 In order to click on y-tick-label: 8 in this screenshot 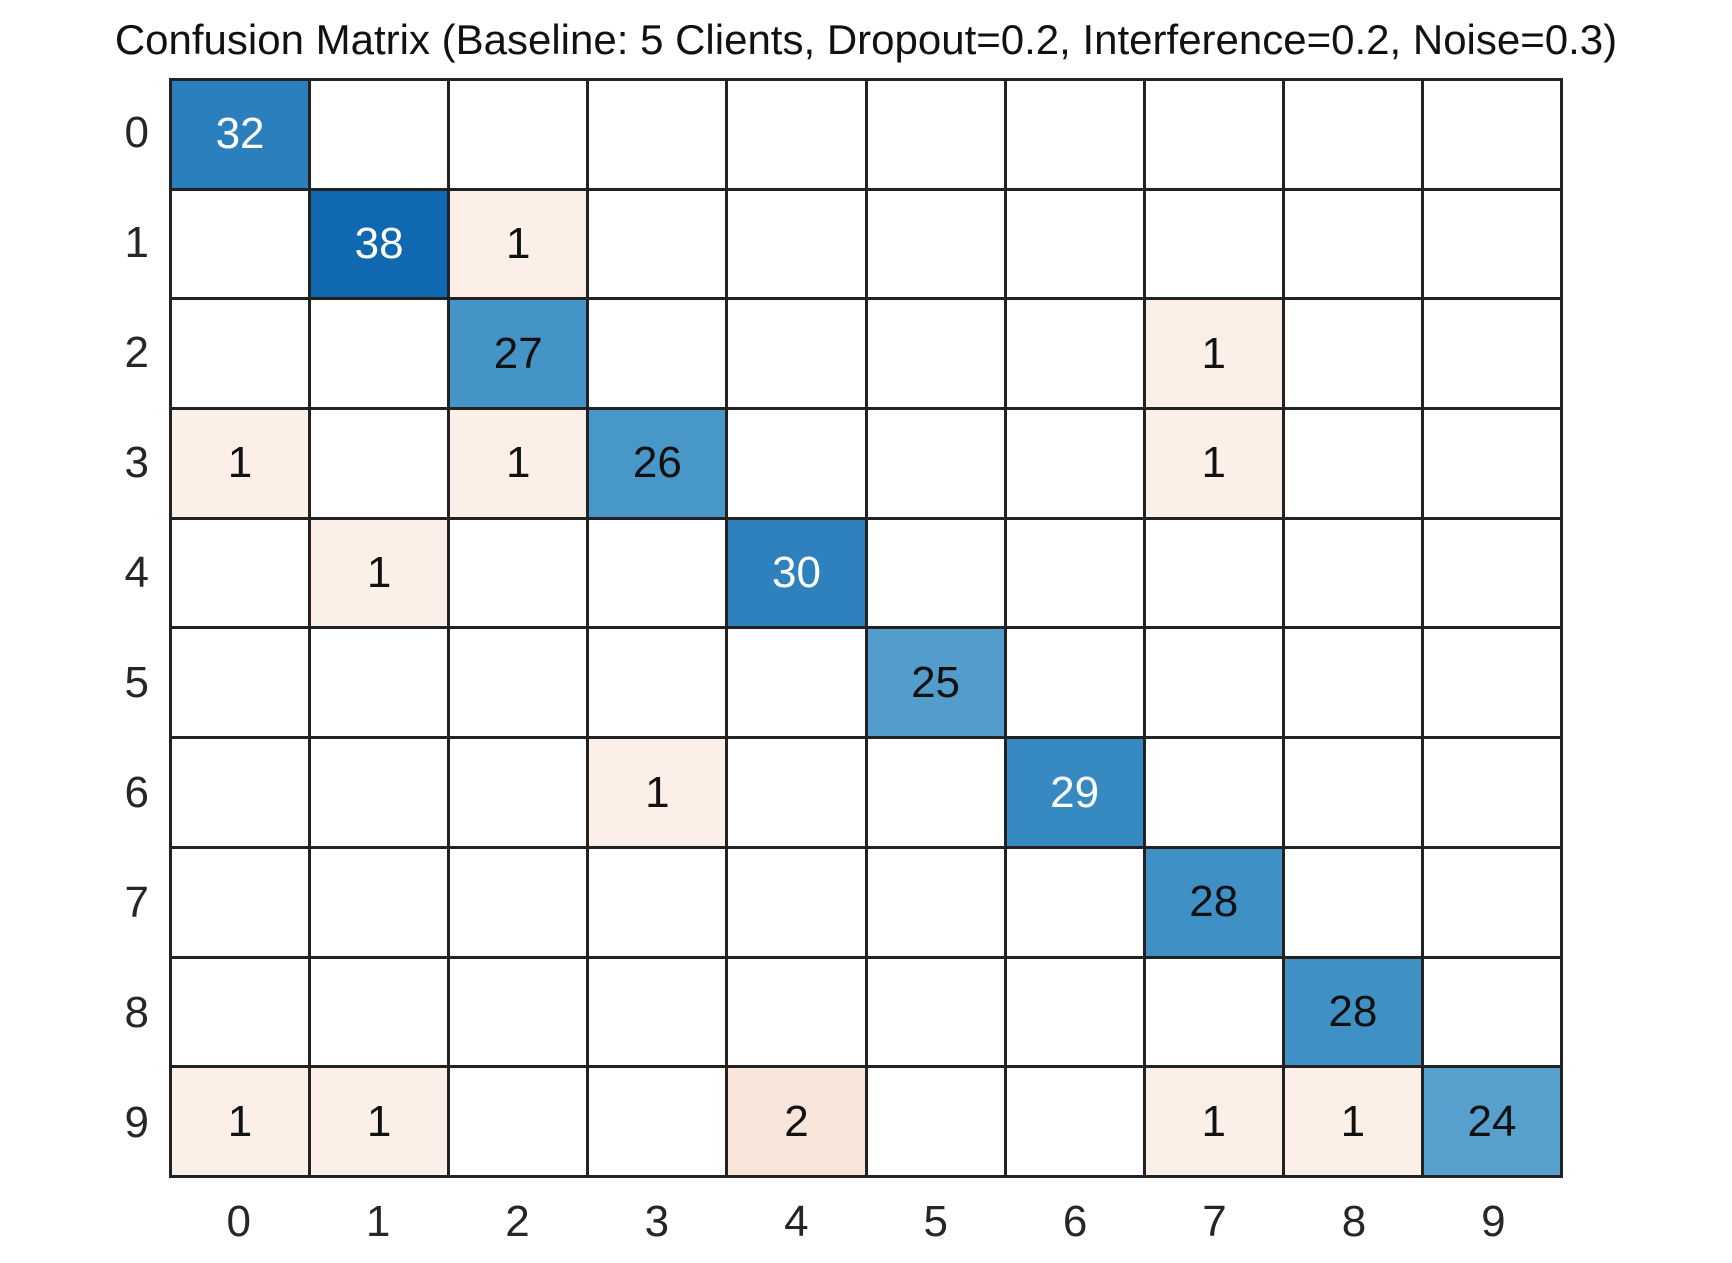, I will do `click(136, 1012)`.